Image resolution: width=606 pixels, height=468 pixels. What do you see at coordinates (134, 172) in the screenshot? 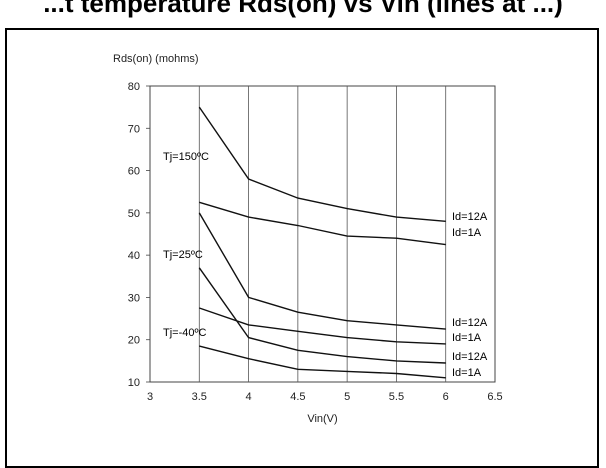
I see `y-tick-label: 60` at bounding box center [134, 172].